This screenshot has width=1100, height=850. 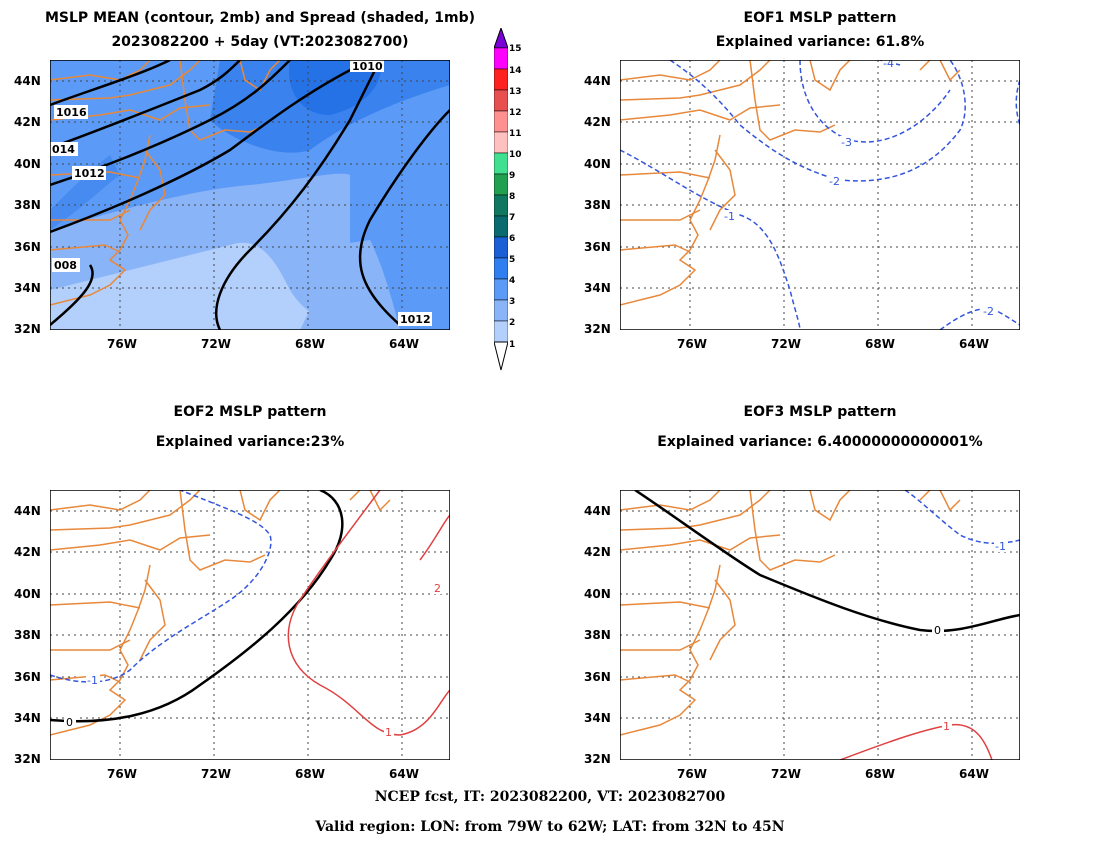 What do you see at coordinates (27, 164) in the screenshot?
I see `p1-lat-40n: 40N` at bounding box center [27, 164].